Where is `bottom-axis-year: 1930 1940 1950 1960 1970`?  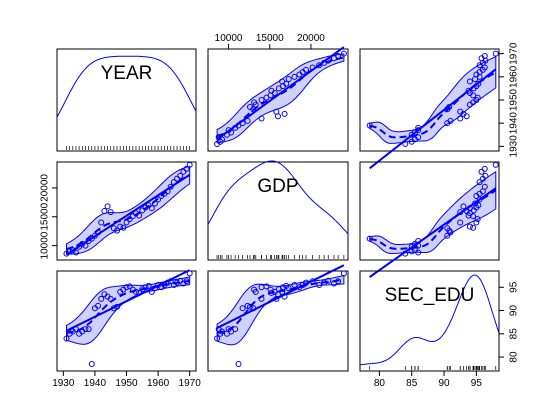
bottom-axis-year: 1930 1940 1950 1960 1970 is located at coordinates (127, 379).